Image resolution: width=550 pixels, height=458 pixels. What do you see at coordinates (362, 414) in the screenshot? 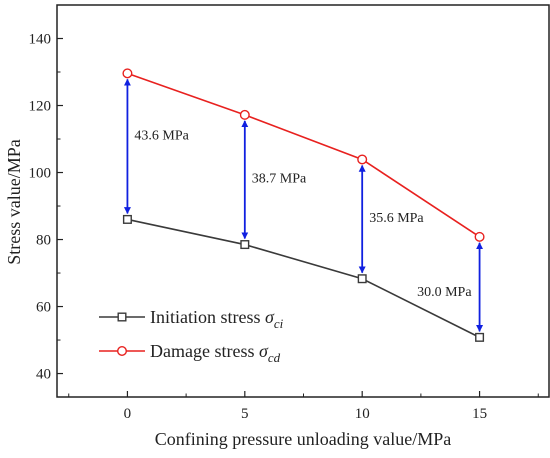
I see `x-tick-label: 10` at bounding box center [362, 414].